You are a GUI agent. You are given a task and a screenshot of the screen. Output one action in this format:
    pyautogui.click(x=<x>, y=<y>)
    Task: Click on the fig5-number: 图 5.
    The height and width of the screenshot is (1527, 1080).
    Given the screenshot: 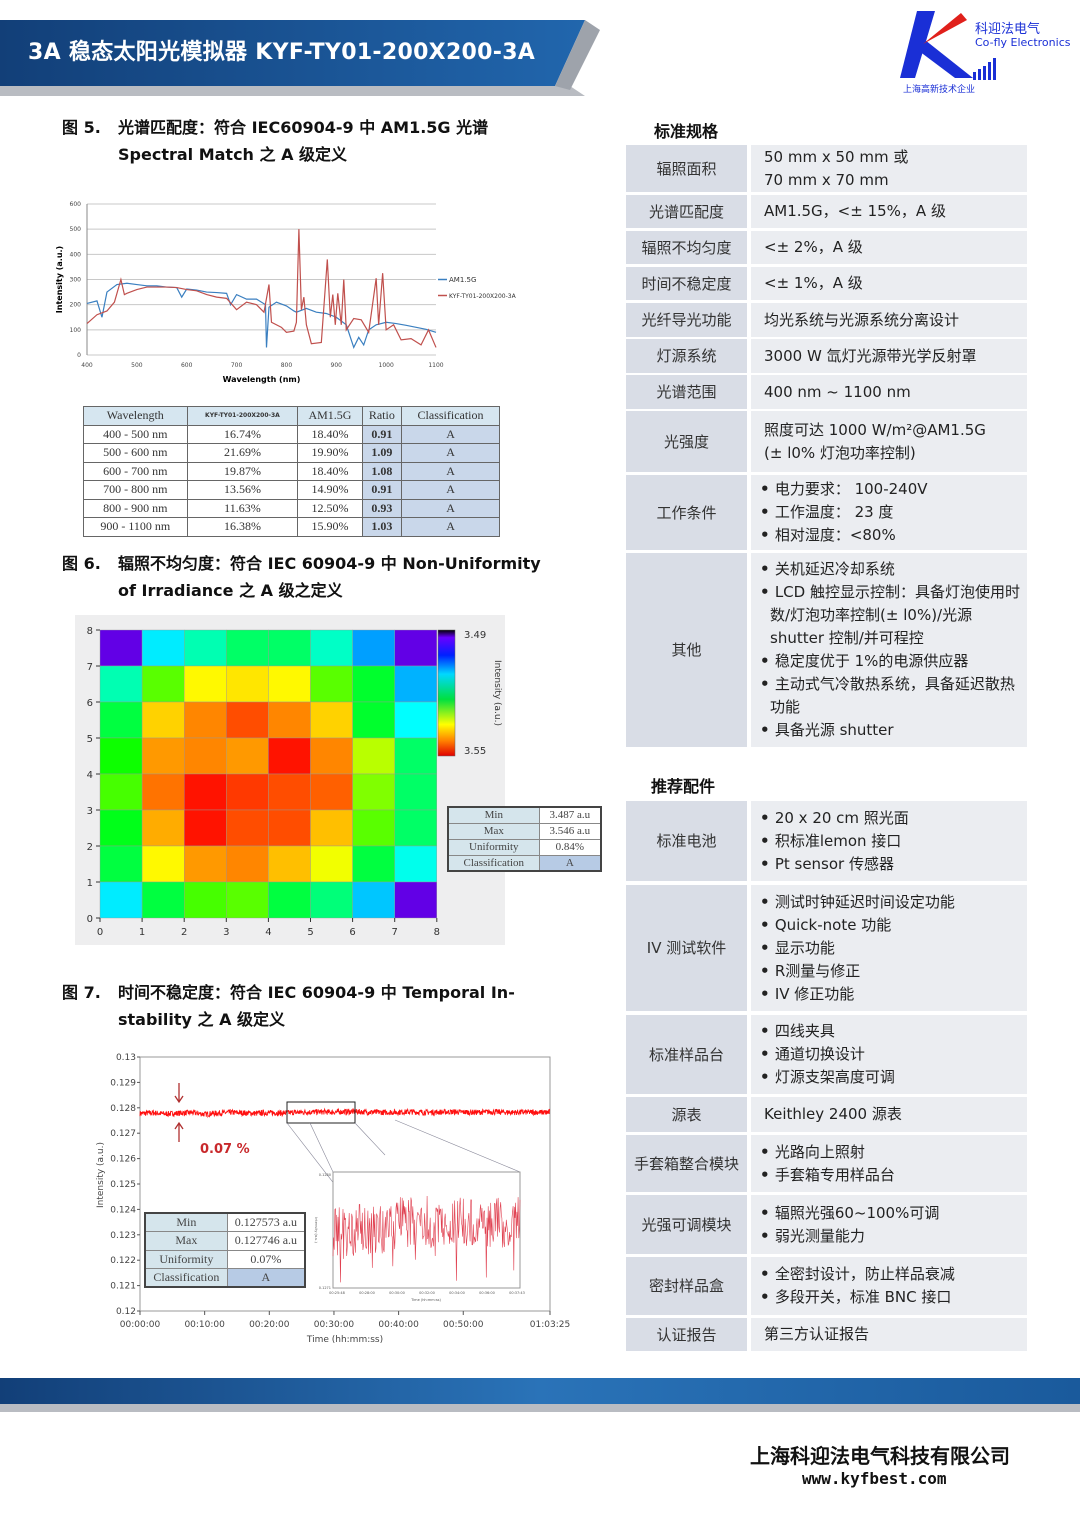 What is the action you would take?
    pyautogui.click(x=81, y=127)
    